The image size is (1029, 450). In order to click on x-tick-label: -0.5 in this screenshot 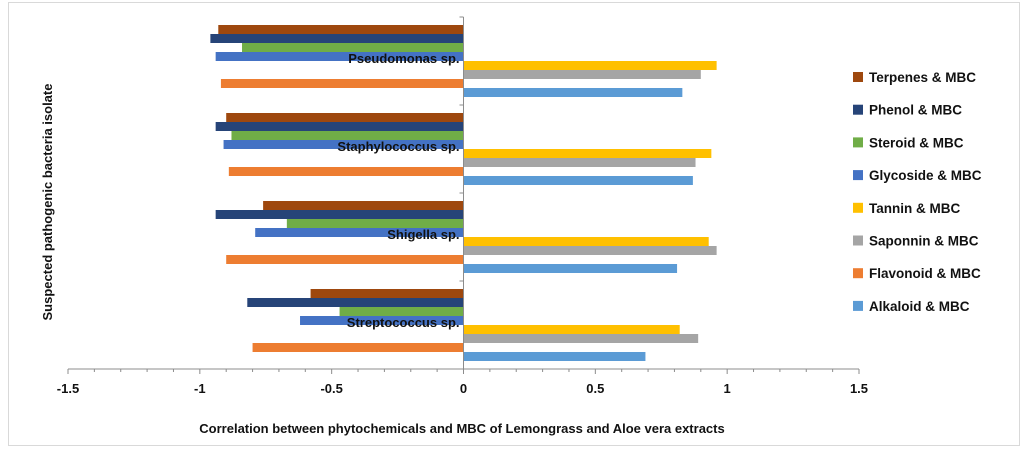, I will do `click(331, 388)`.